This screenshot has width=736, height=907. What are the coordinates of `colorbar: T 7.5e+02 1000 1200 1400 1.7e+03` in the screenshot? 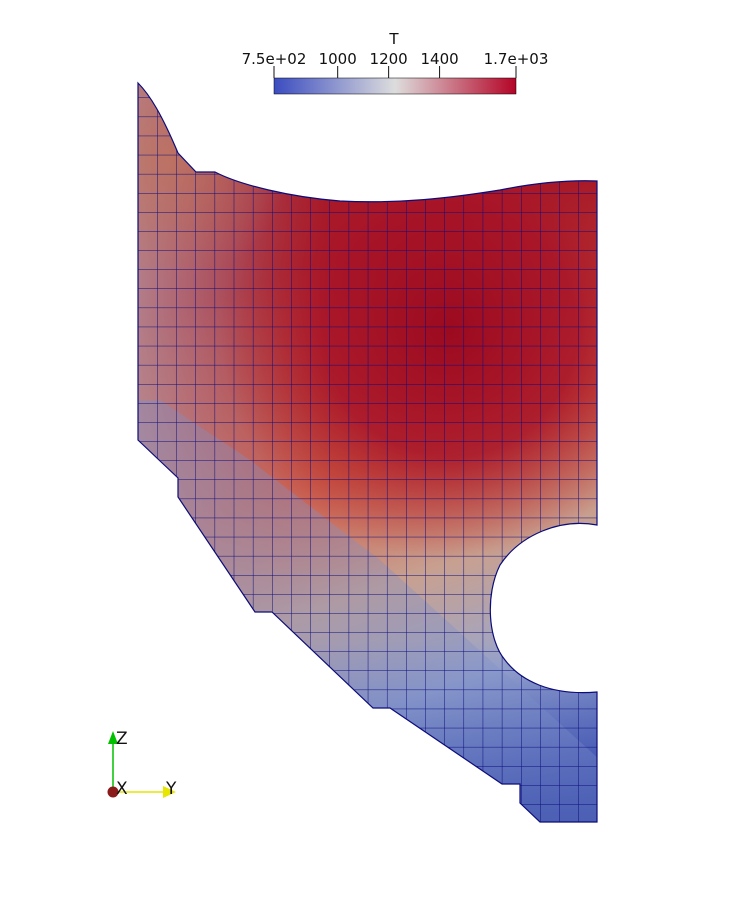 It's located at (395, 62).